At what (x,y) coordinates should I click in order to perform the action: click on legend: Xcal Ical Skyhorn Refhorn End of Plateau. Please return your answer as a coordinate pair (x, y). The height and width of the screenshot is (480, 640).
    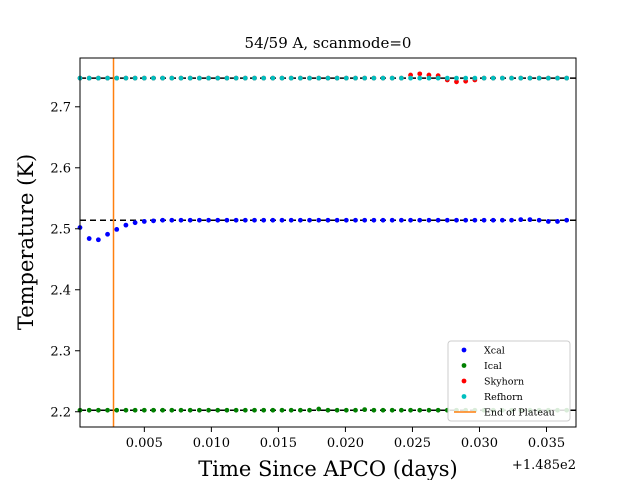
    Looking at the image, I should click on (509, 381).